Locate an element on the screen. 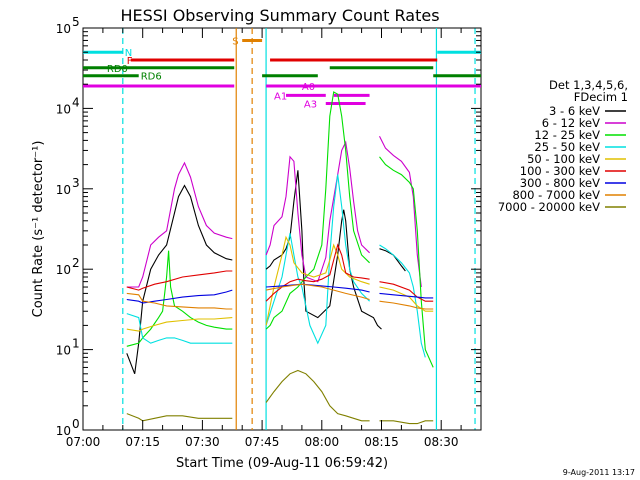  legend-entry-label: 12 - 25 keV is located at coordinates (567, 135).